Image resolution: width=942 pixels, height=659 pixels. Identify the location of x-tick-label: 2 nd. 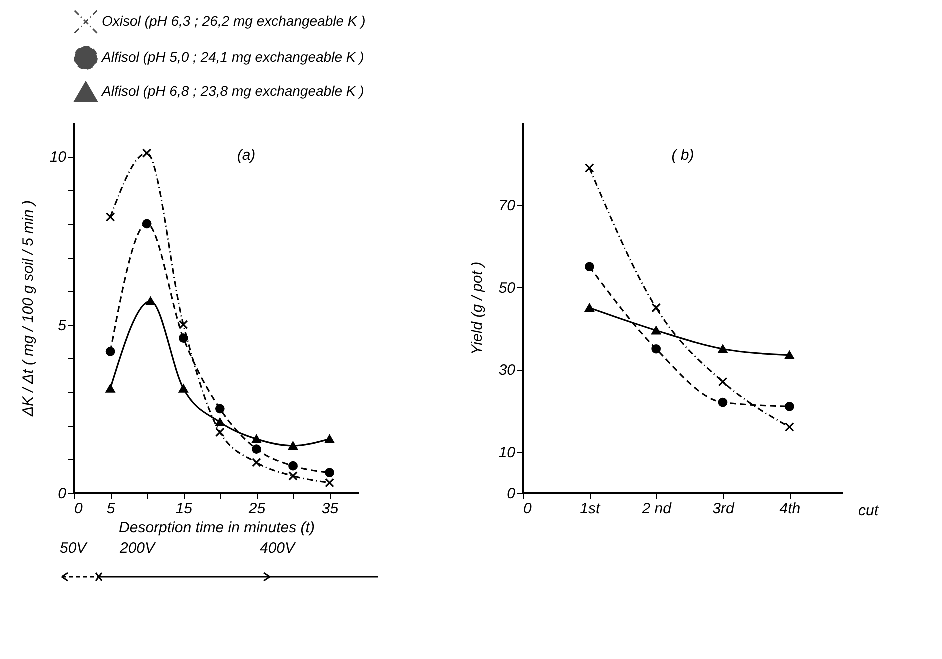
(656, 509).